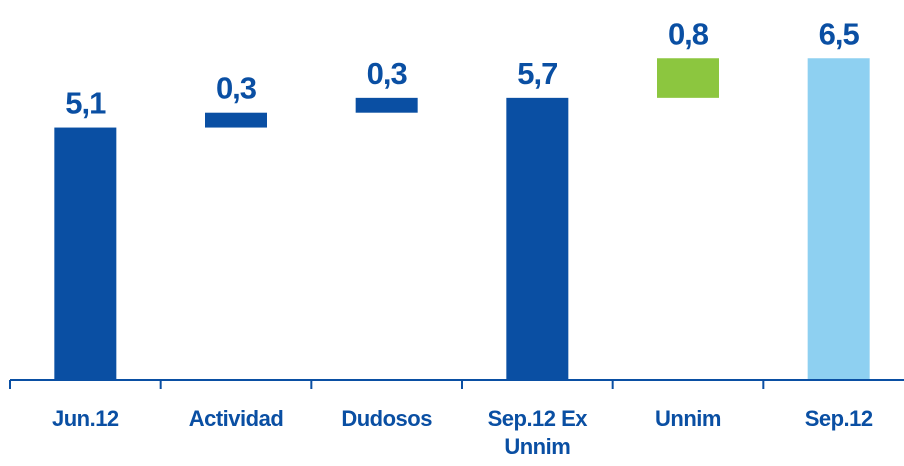 This screenshot has width=904, height=466. Describe the element at coordinates (688, 418) in the screenshot. I see `x-tick-label: Unnim` at that location.